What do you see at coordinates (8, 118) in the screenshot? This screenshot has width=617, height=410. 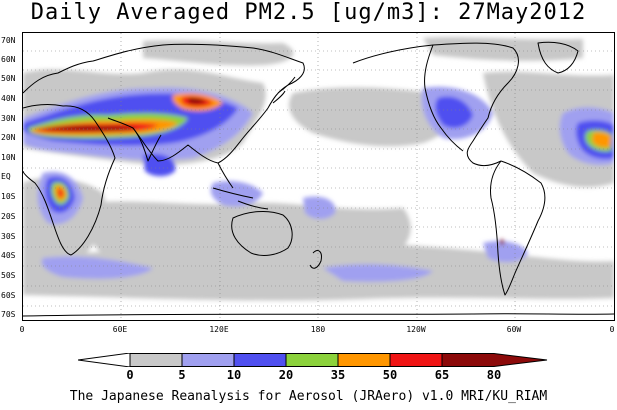 I see `lat-label: 30N` at bounding box center [8, 118].